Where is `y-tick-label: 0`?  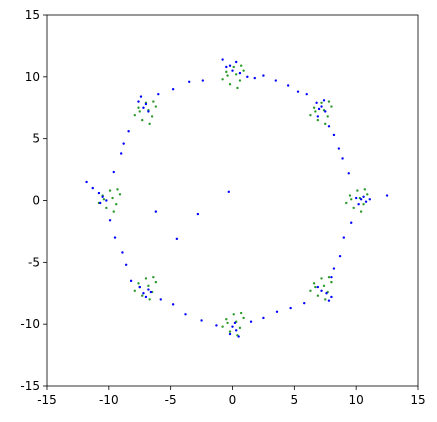
y-tick-label: 0 is located at coordinates (36, 201).